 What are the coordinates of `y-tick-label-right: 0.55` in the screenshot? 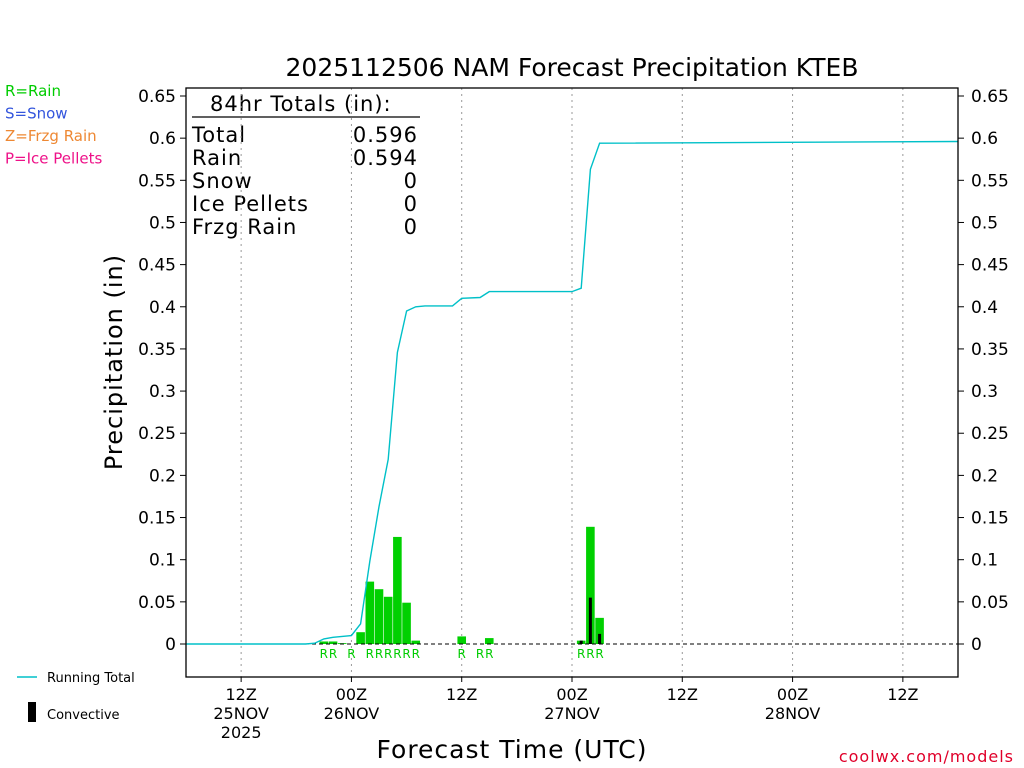 It's located at (990, 181).